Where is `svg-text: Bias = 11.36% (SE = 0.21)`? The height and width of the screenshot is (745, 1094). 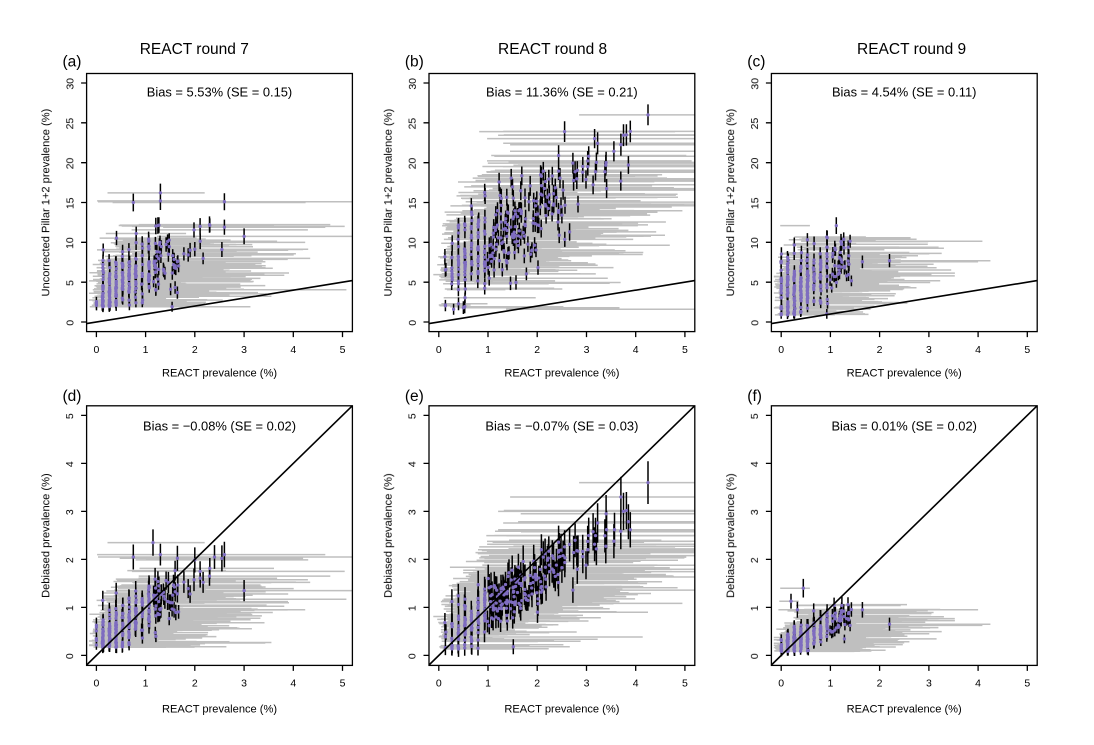 svg-text: Bias = 11.36% (SE = 0.21) is located at coordinates (562, 91).